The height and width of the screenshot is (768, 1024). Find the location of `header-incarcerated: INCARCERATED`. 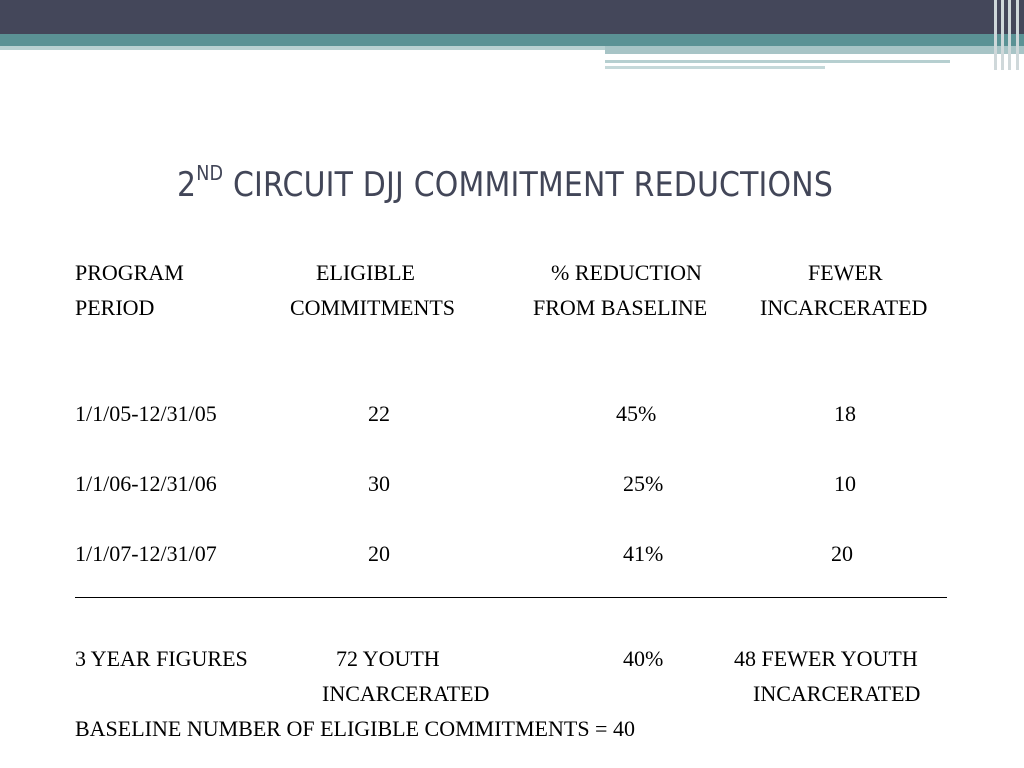

header-incarcerated: INCARCERATED is located at coordinates (844, 307).